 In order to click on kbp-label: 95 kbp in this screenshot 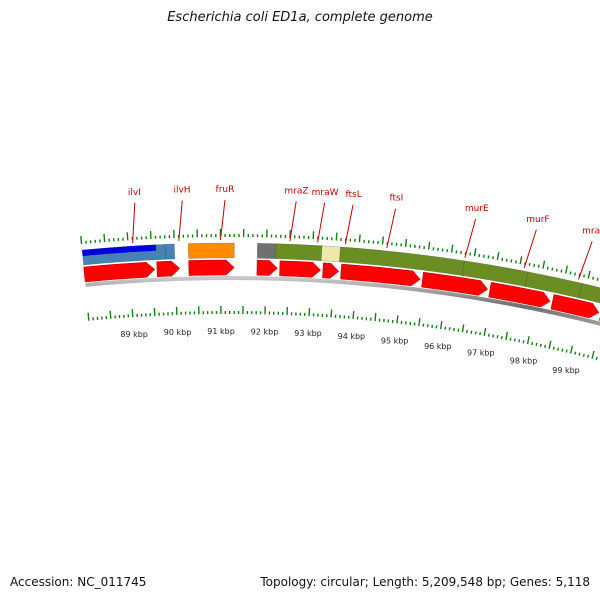, I will do `click(395, 340)`.